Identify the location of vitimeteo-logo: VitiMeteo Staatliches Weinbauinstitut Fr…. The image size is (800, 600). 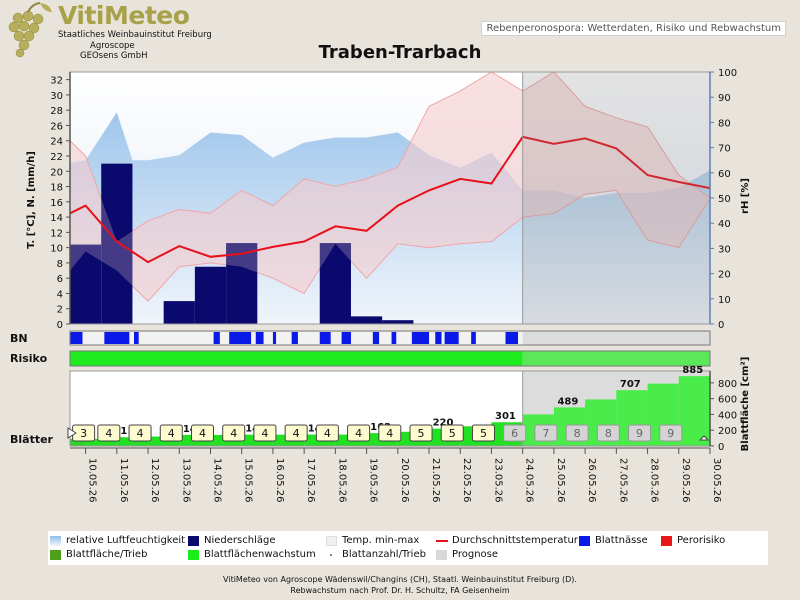
(106, 31).